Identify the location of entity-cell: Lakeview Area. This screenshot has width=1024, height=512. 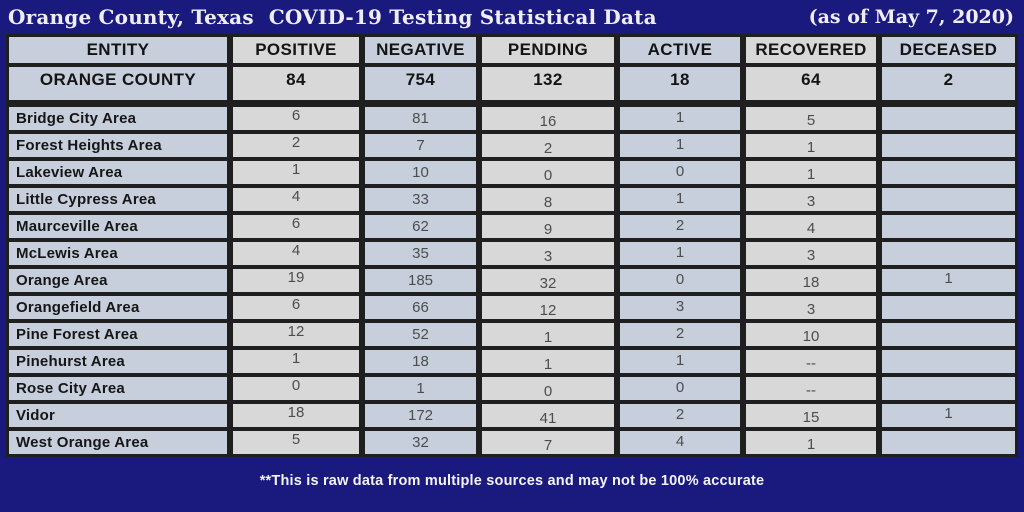
(118, 172).